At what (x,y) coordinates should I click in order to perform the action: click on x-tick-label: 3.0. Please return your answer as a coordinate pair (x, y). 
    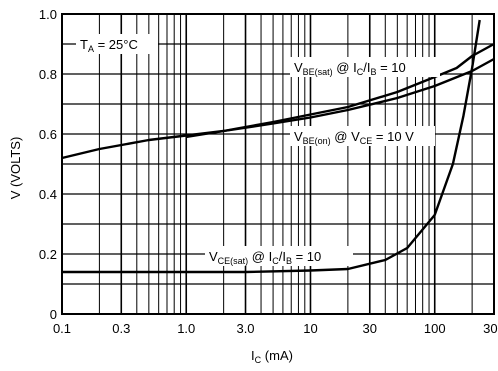
    Looking at the image, I should click on (245, 328).